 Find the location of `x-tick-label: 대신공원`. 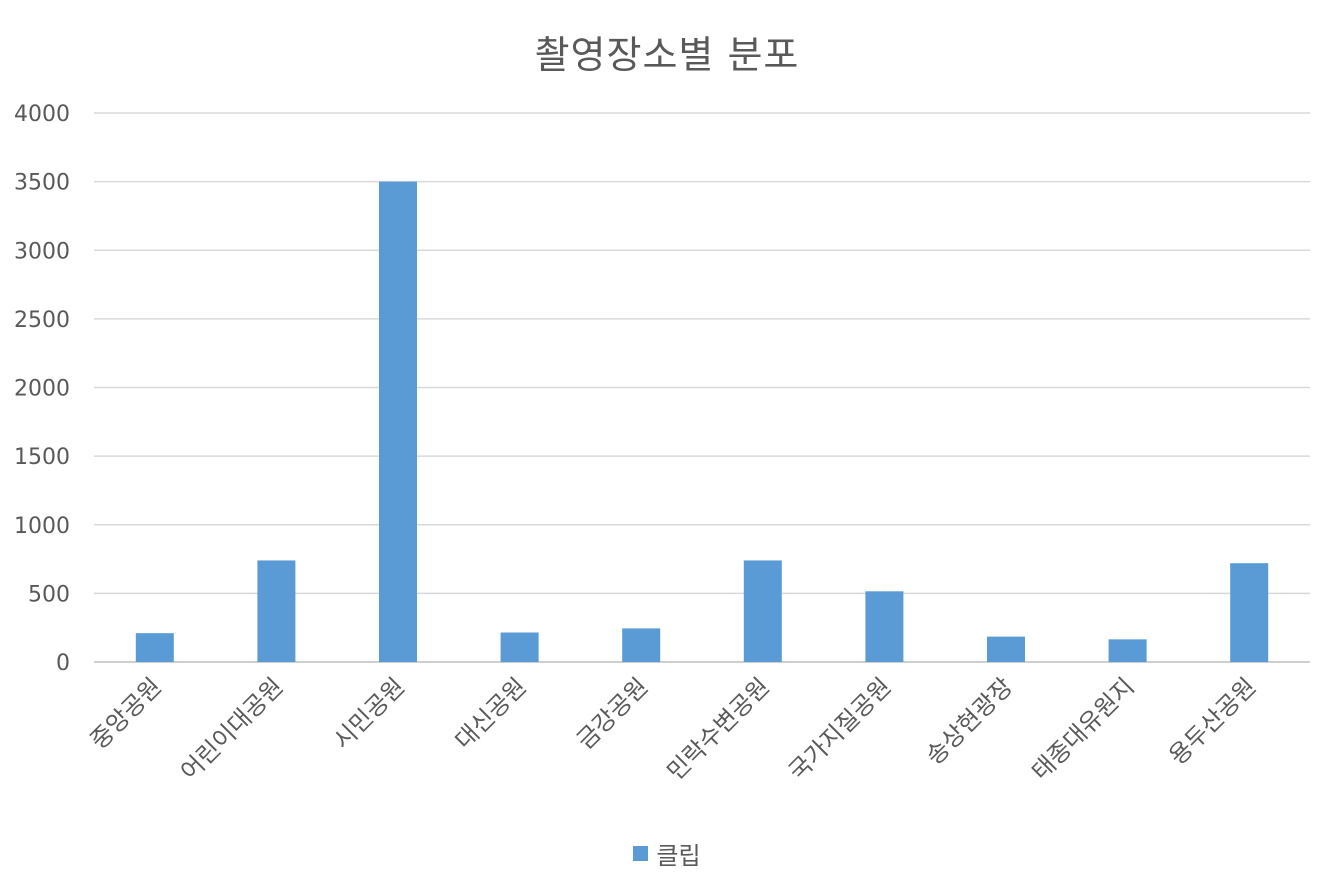

x-tick-label: 대신공원 is located at coordinates (491, 713).